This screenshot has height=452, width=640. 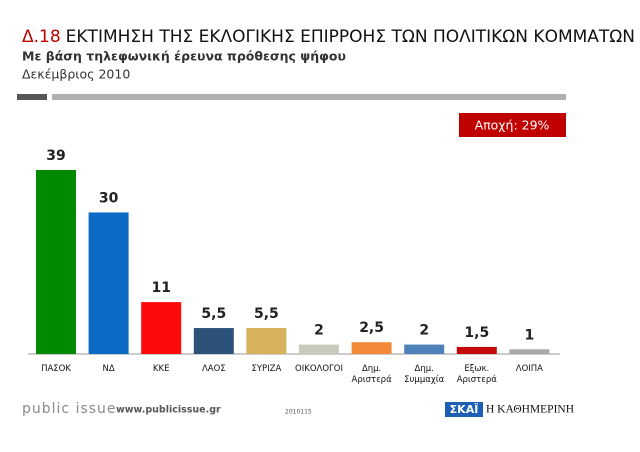 What do you see at coordinates (56, 369) in the screenshot?
I see `x-tick-label: ΠΑΣΟΚ` at bounding box center [56, 369].